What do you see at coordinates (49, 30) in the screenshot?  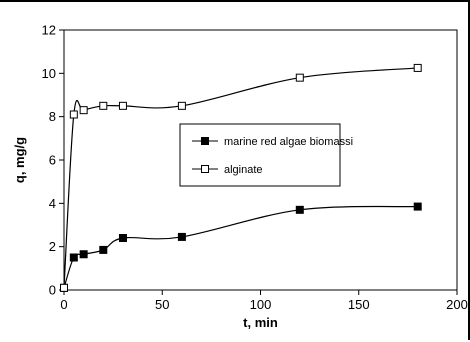 I see `y-tick-label: 12` at bounding box center [49, 30].